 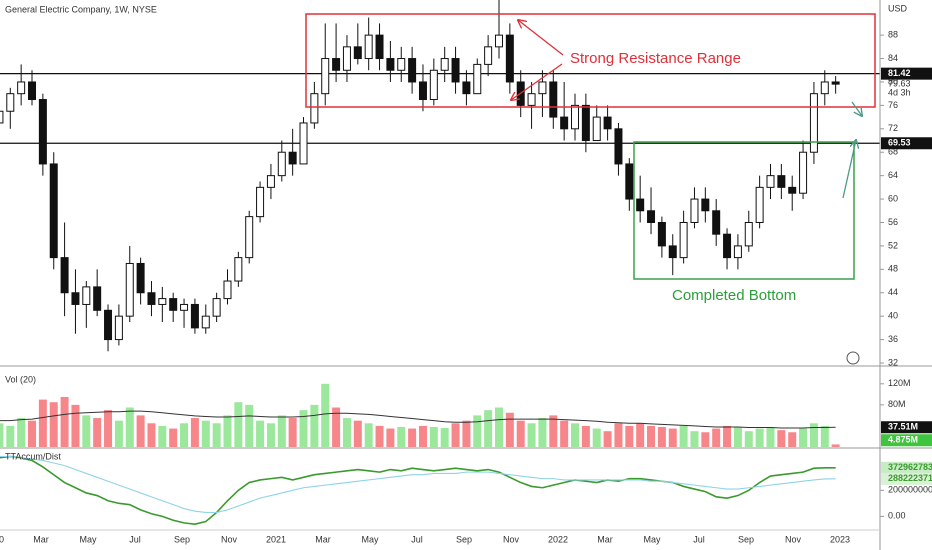 I want to click on y-tick-label: 60, so click(x=893, y=198).